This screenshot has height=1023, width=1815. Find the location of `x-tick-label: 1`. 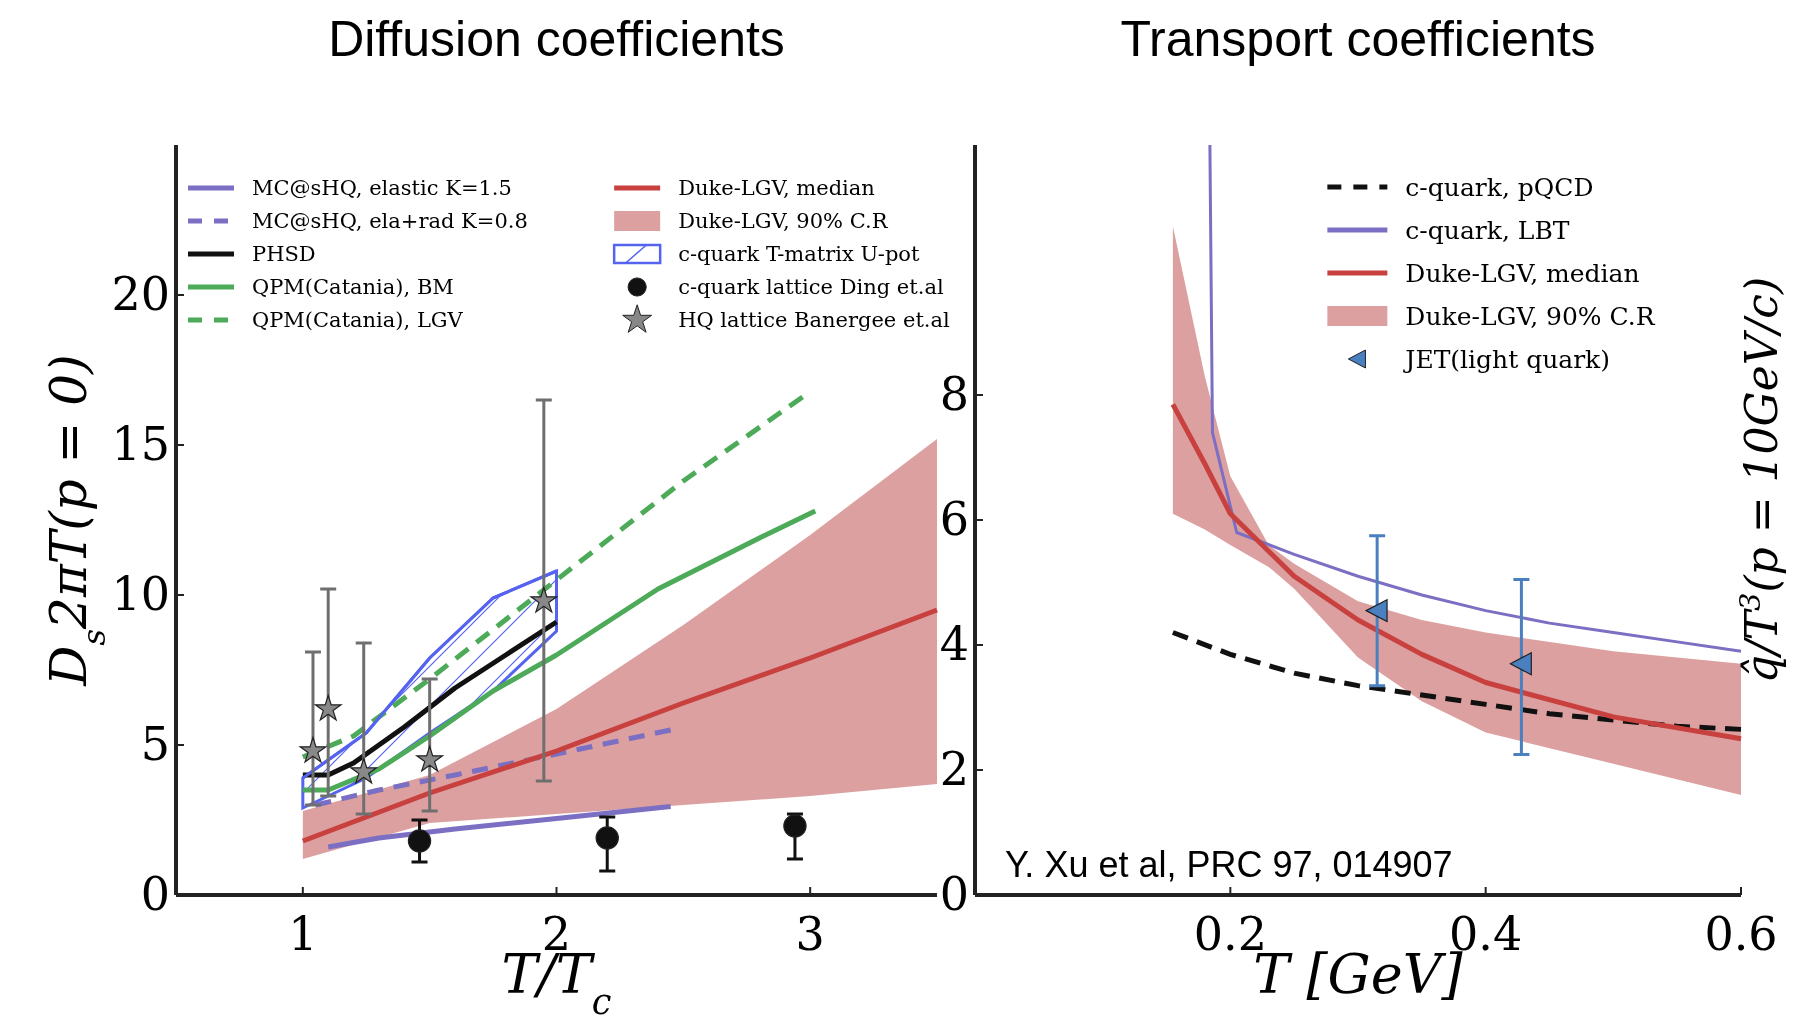

x-tick-label: 1 is located at coordinates (303, 934).